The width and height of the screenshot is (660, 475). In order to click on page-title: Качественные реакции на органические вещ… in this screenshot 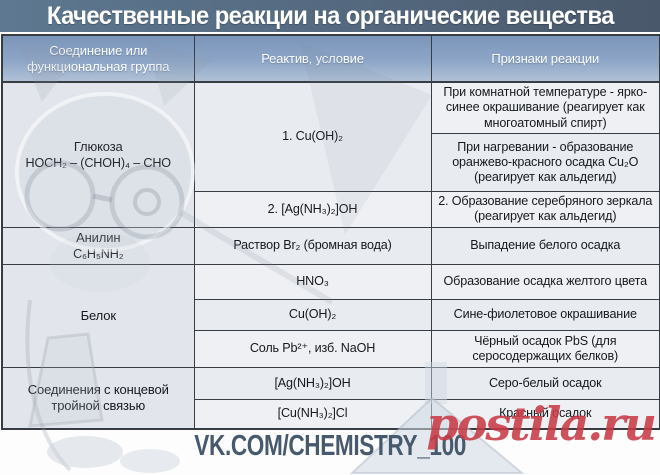, I will do `click(330, 15)`.